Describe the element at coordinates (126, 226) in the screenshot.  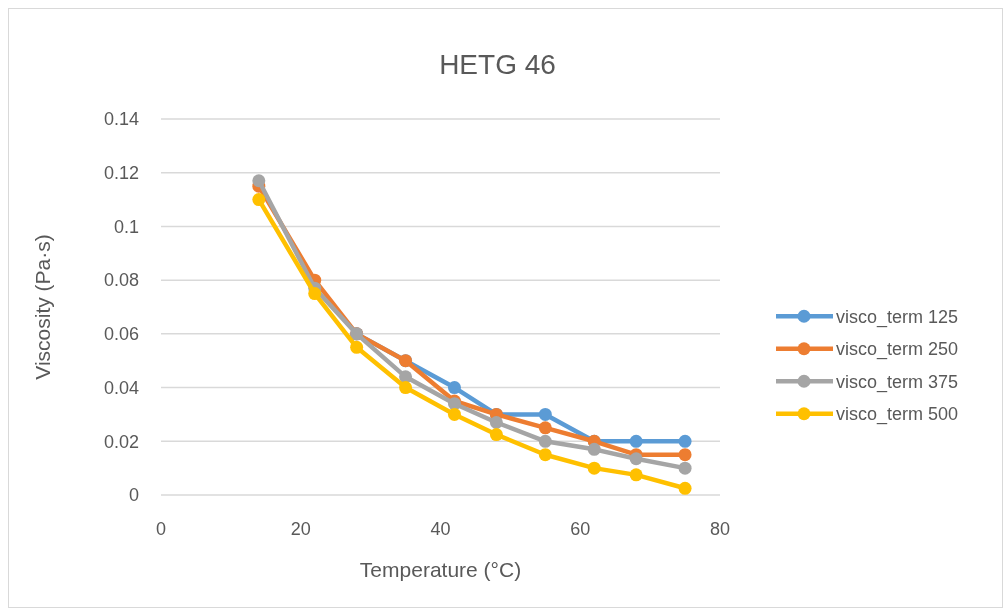
I see `y-tick-label: 0.1` at that location.